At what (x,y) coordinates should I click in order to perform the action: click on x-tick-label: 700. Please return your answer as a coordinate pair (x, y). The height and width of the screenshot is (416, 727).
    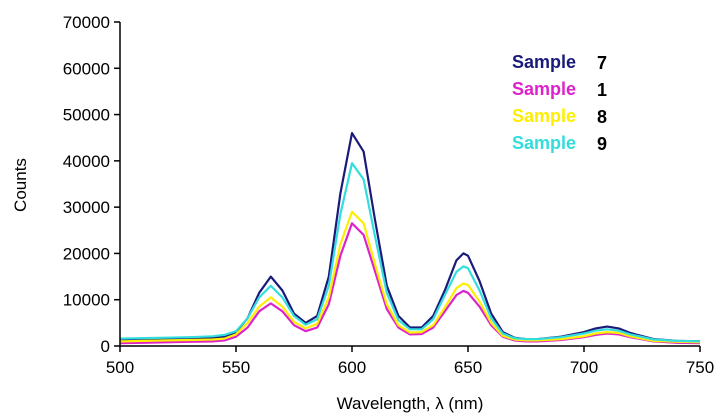
    Looking at the image, I should click on (584, 367).